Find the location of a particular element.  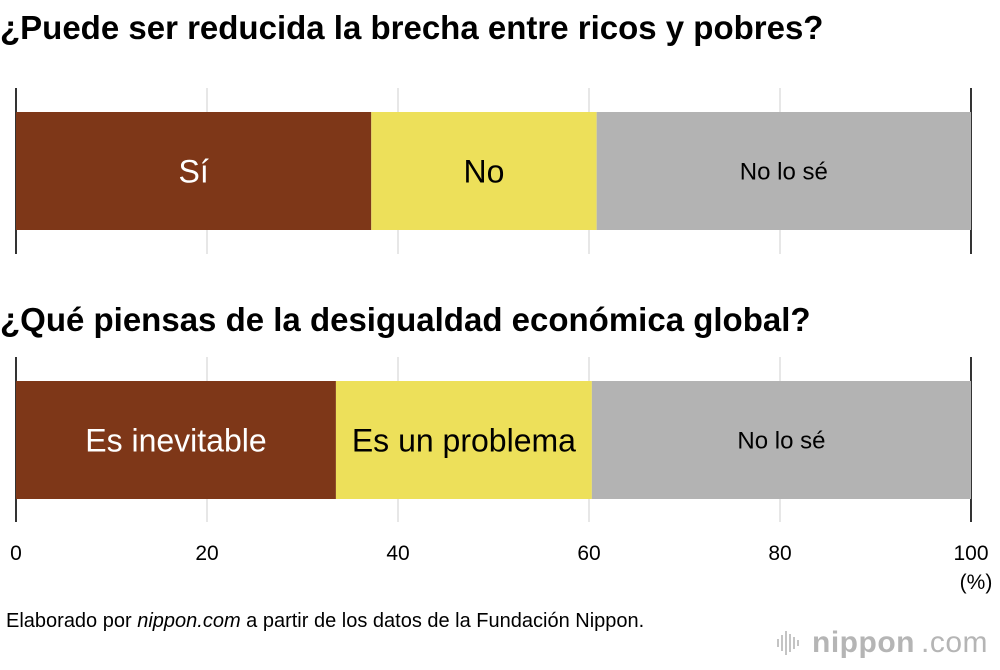

source-prefix: Elaborado por is located at coordinates (72, 621).